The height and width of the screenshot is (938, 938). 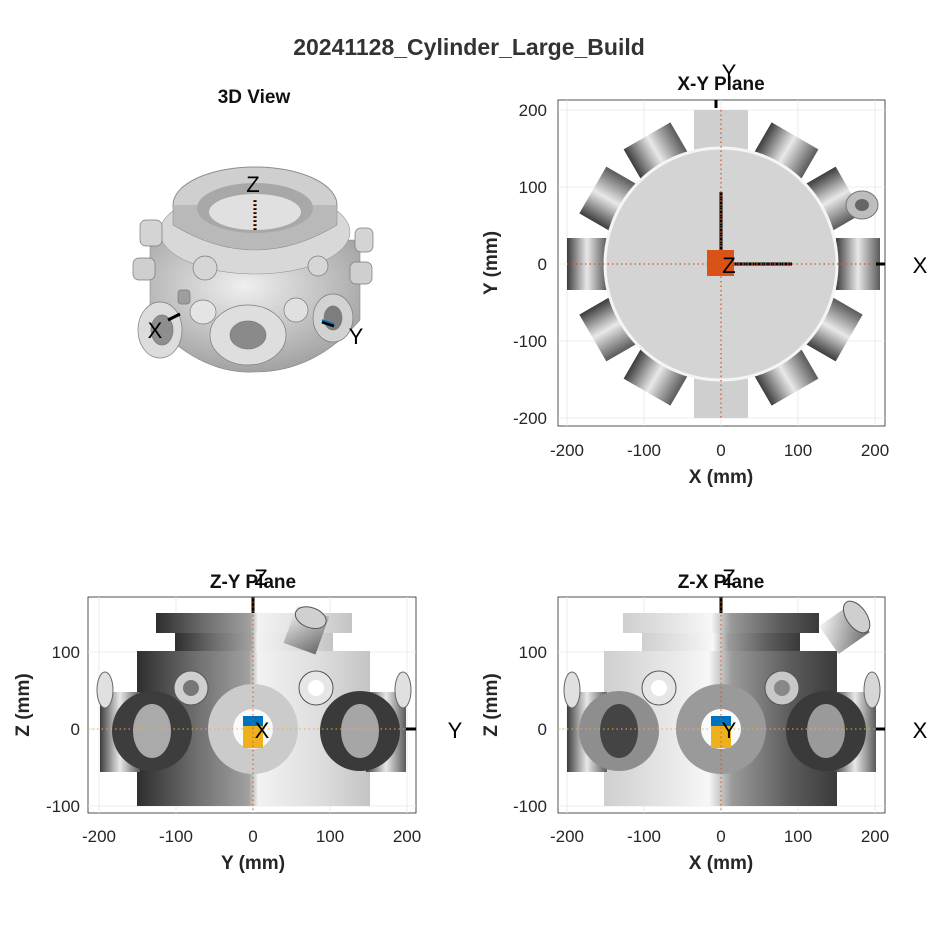 What do you see at coordinates (252, 184) in the screenshot?
I see `axis-label-3d-z: Z` at bounding box center [252, 184].